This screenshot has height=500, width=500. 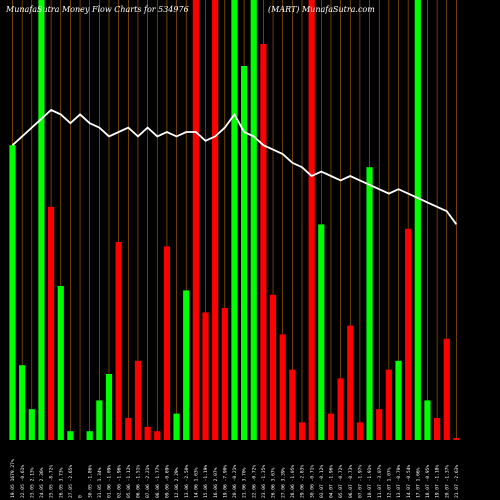 What do you see at coordinates (274, 482) in the screenshot?
I see `x-tick-label: 26.06 3.67%` at bounding box center [274, 482].